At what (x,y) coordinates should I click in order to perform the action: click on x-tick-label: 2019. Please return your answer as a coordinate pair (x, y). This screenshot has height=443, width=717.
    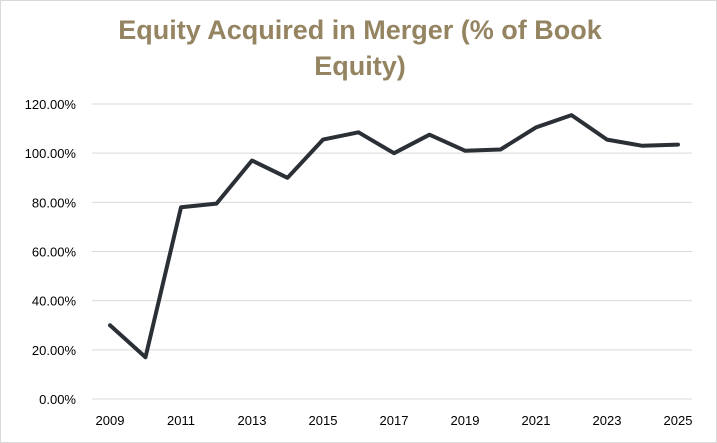
    Looking at the image, I should click on (465, 420).